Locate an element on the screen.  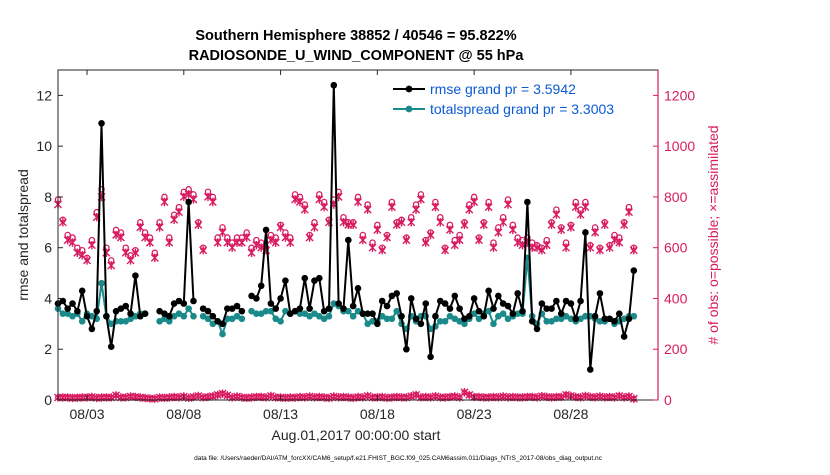
y-right-tick-label: 800 is located at coordinates (676, 197).